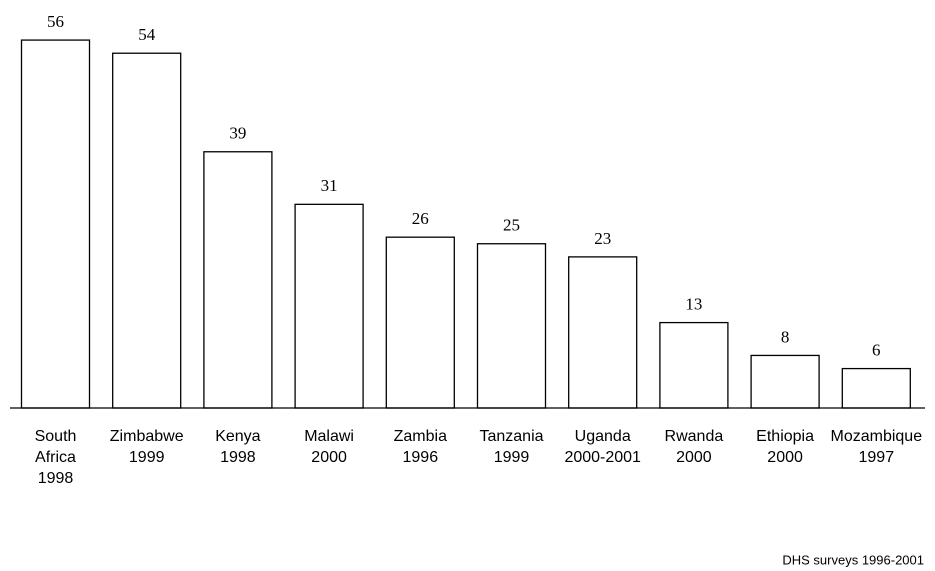 Image resolution: width=935 pixels, height=571 pixels. Describe the element at coordinates (876, 436) in the screenshot. I see `x-tick-label: Mozambique` at that location.